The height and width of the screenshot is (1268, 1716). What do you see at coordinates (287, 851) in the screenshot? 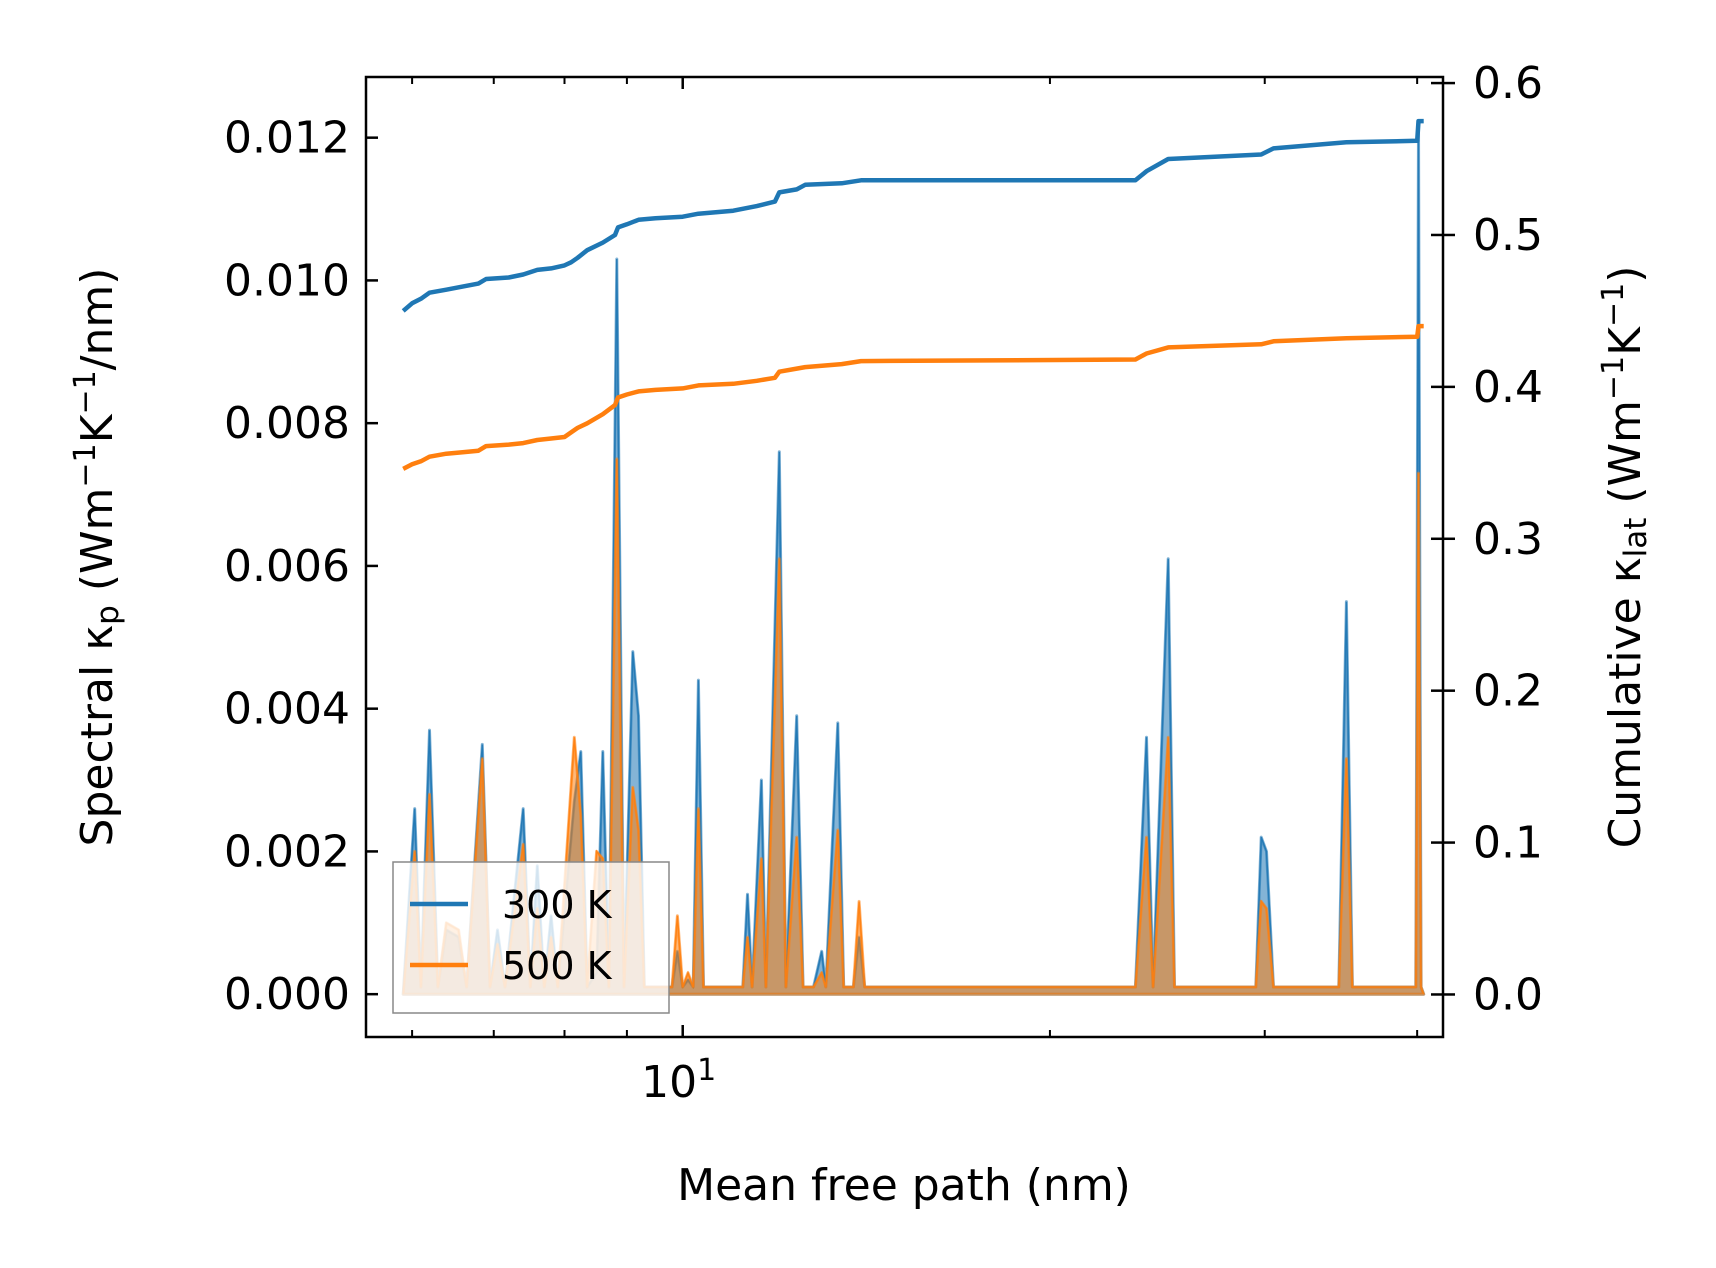
I see `y-tick-label: 0.002` at bounding box center [287, 851].